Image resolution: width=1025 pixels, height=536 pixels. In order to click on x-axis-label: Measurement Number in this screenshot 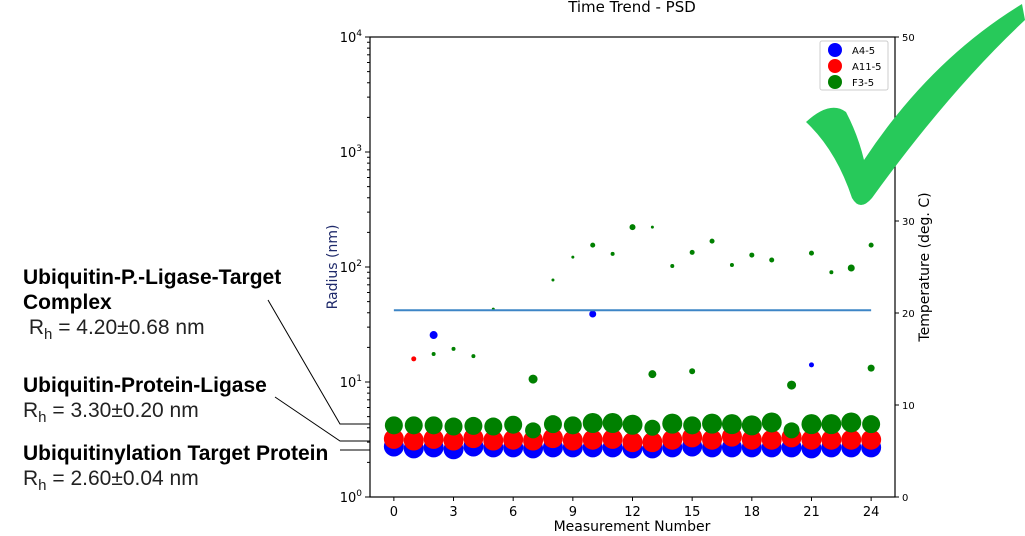, I will do `click(632, 527)`.